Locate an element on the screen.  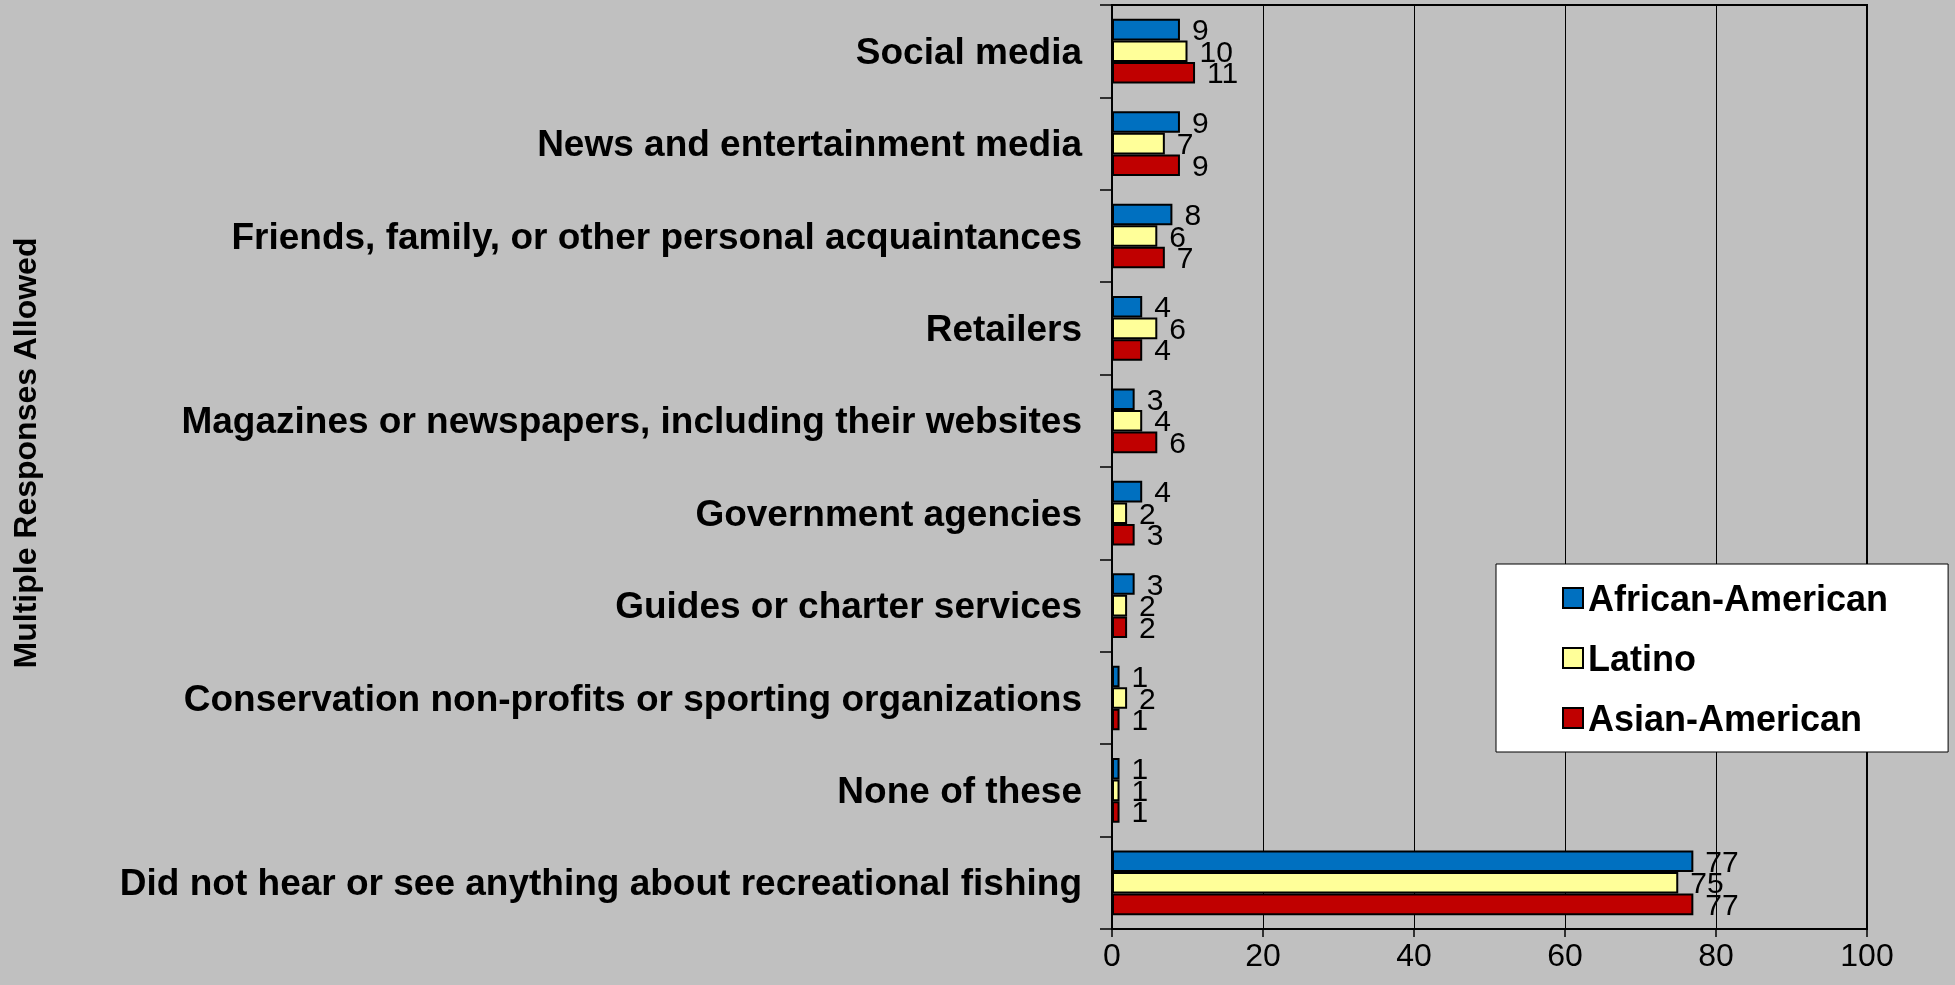
x-tick-label: 100 is located at coordinates (1867, 955).